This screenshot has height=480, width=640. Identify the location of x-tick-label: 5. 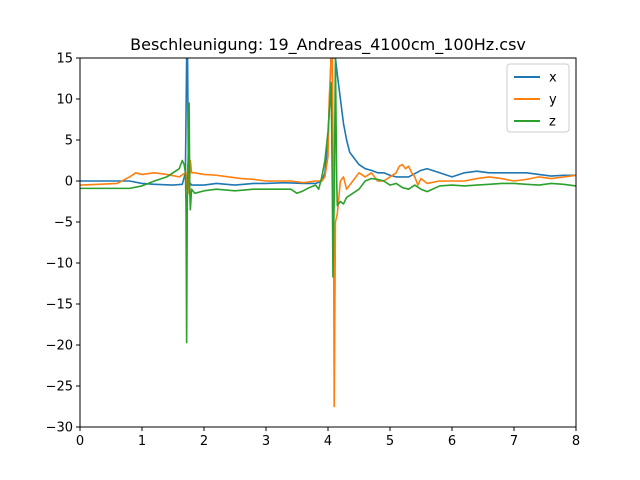
(390, 441).